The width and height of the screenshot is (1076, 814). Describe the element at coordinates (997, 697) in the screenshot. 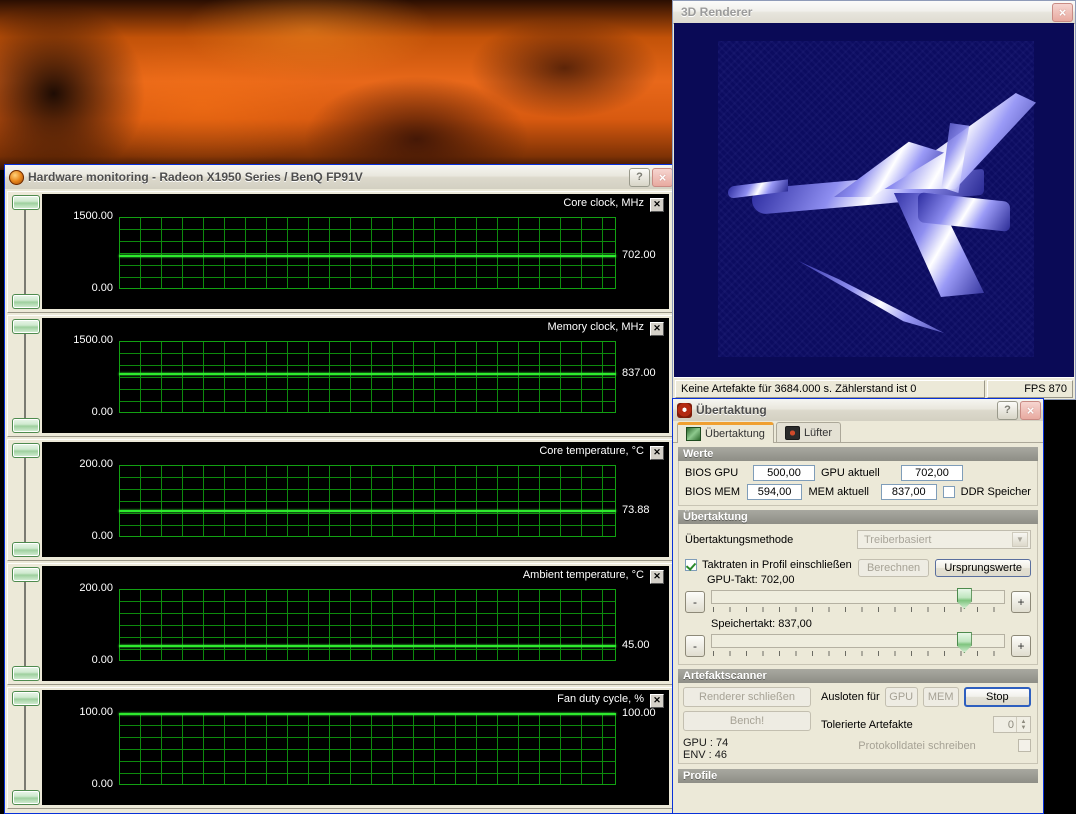

I see `stop-button: Stop` at that location.